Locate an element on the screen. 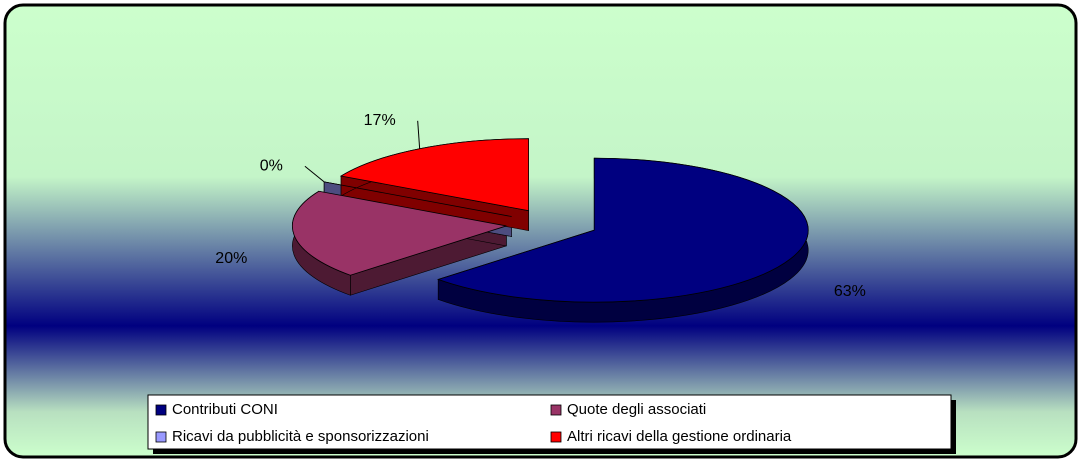 This screenshot has height=467, width=1081. legend-box is located at coordinates (549, 422).